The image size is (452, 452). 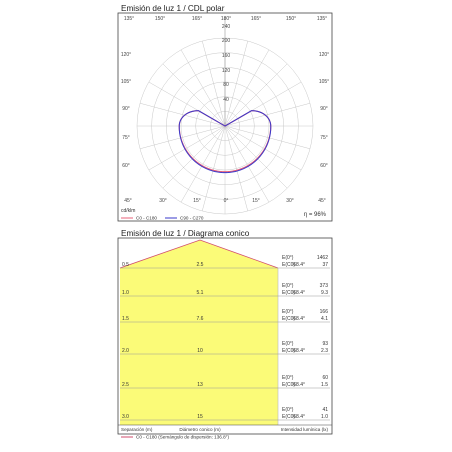 What do you see at coordinates (200, 385) in the screenshot?
I see `cone-diameter-label: 13` at bounding box center [200, 385].